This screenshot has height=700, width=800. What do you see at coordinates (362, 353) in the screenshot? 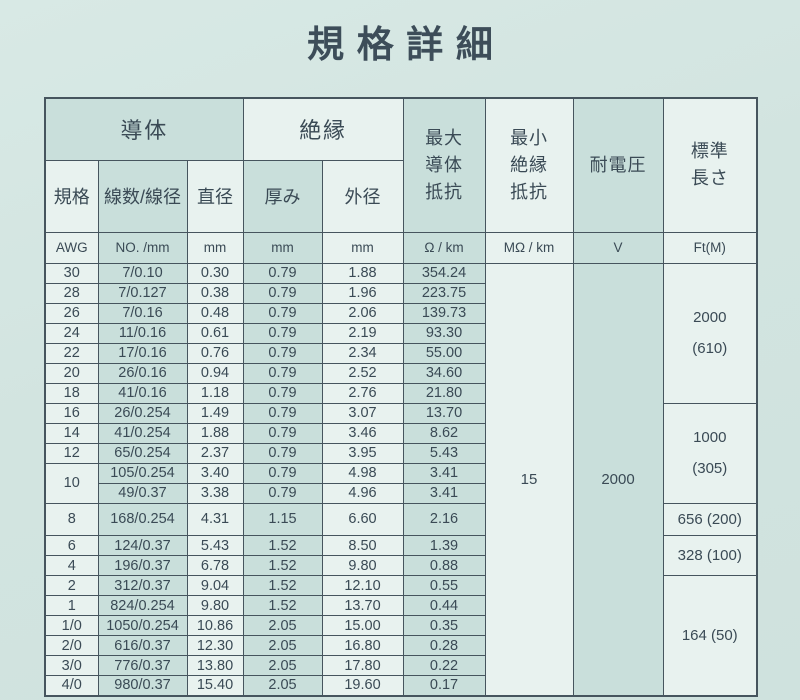
I see `outer-diameter-cell: 2.34` at bounding box center [362, 353].